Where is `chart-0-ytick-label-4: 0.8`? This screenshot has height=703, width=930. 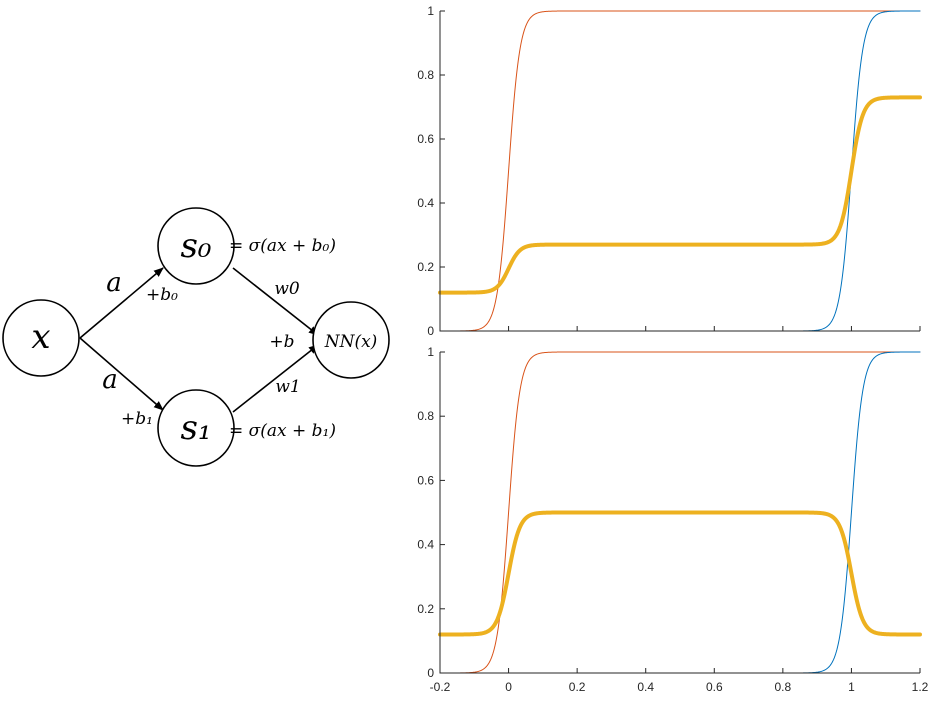
chart-0-ytick-label-4: 0.8 is located at coordinates (425, 75).